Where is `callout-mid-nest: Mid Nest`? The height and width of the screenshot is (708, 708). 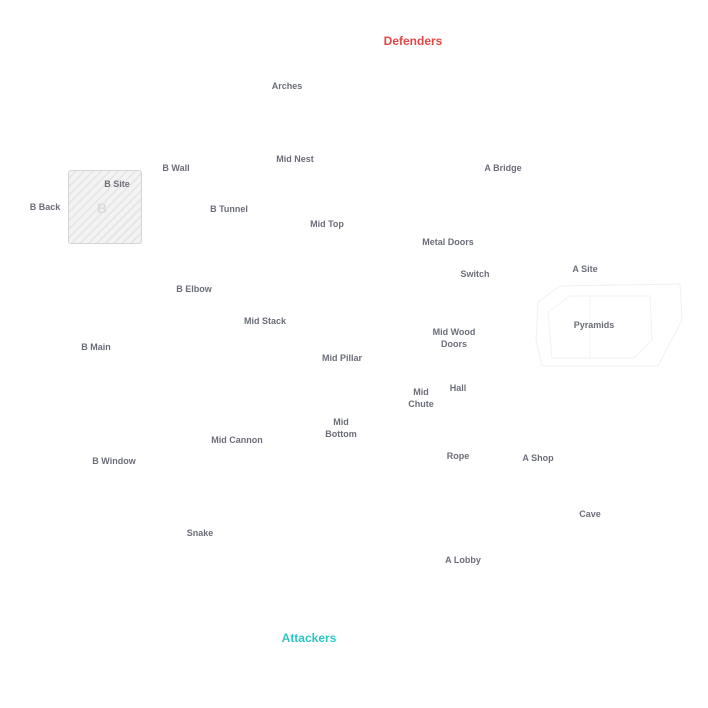 callout-mid-nest: Mid Nest is located at coordinates (295, 159).